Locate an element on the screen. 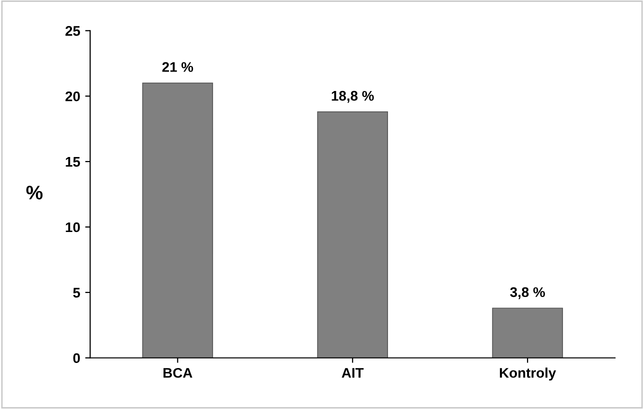 The image size is (644, 409). y-tick-label: 25 is located at coordinates (72, 31).